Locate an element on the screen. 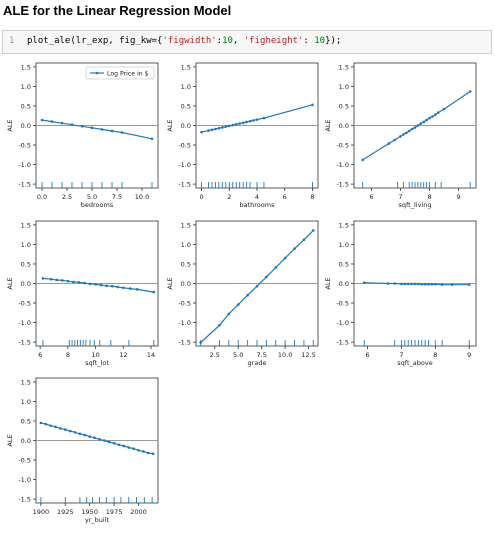 Image resolution: width=495 pixels, height=533 pixels. x-tick-label: 1975 is located at coordinates (114, 512).